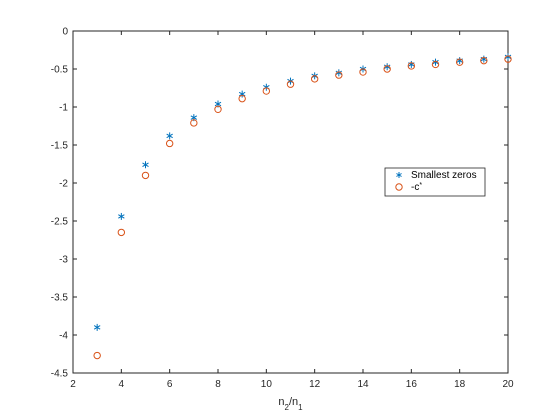  Describe the element at coordinates (63, 108) in the screenshot. I see `y-tick-label: -1` at that location.